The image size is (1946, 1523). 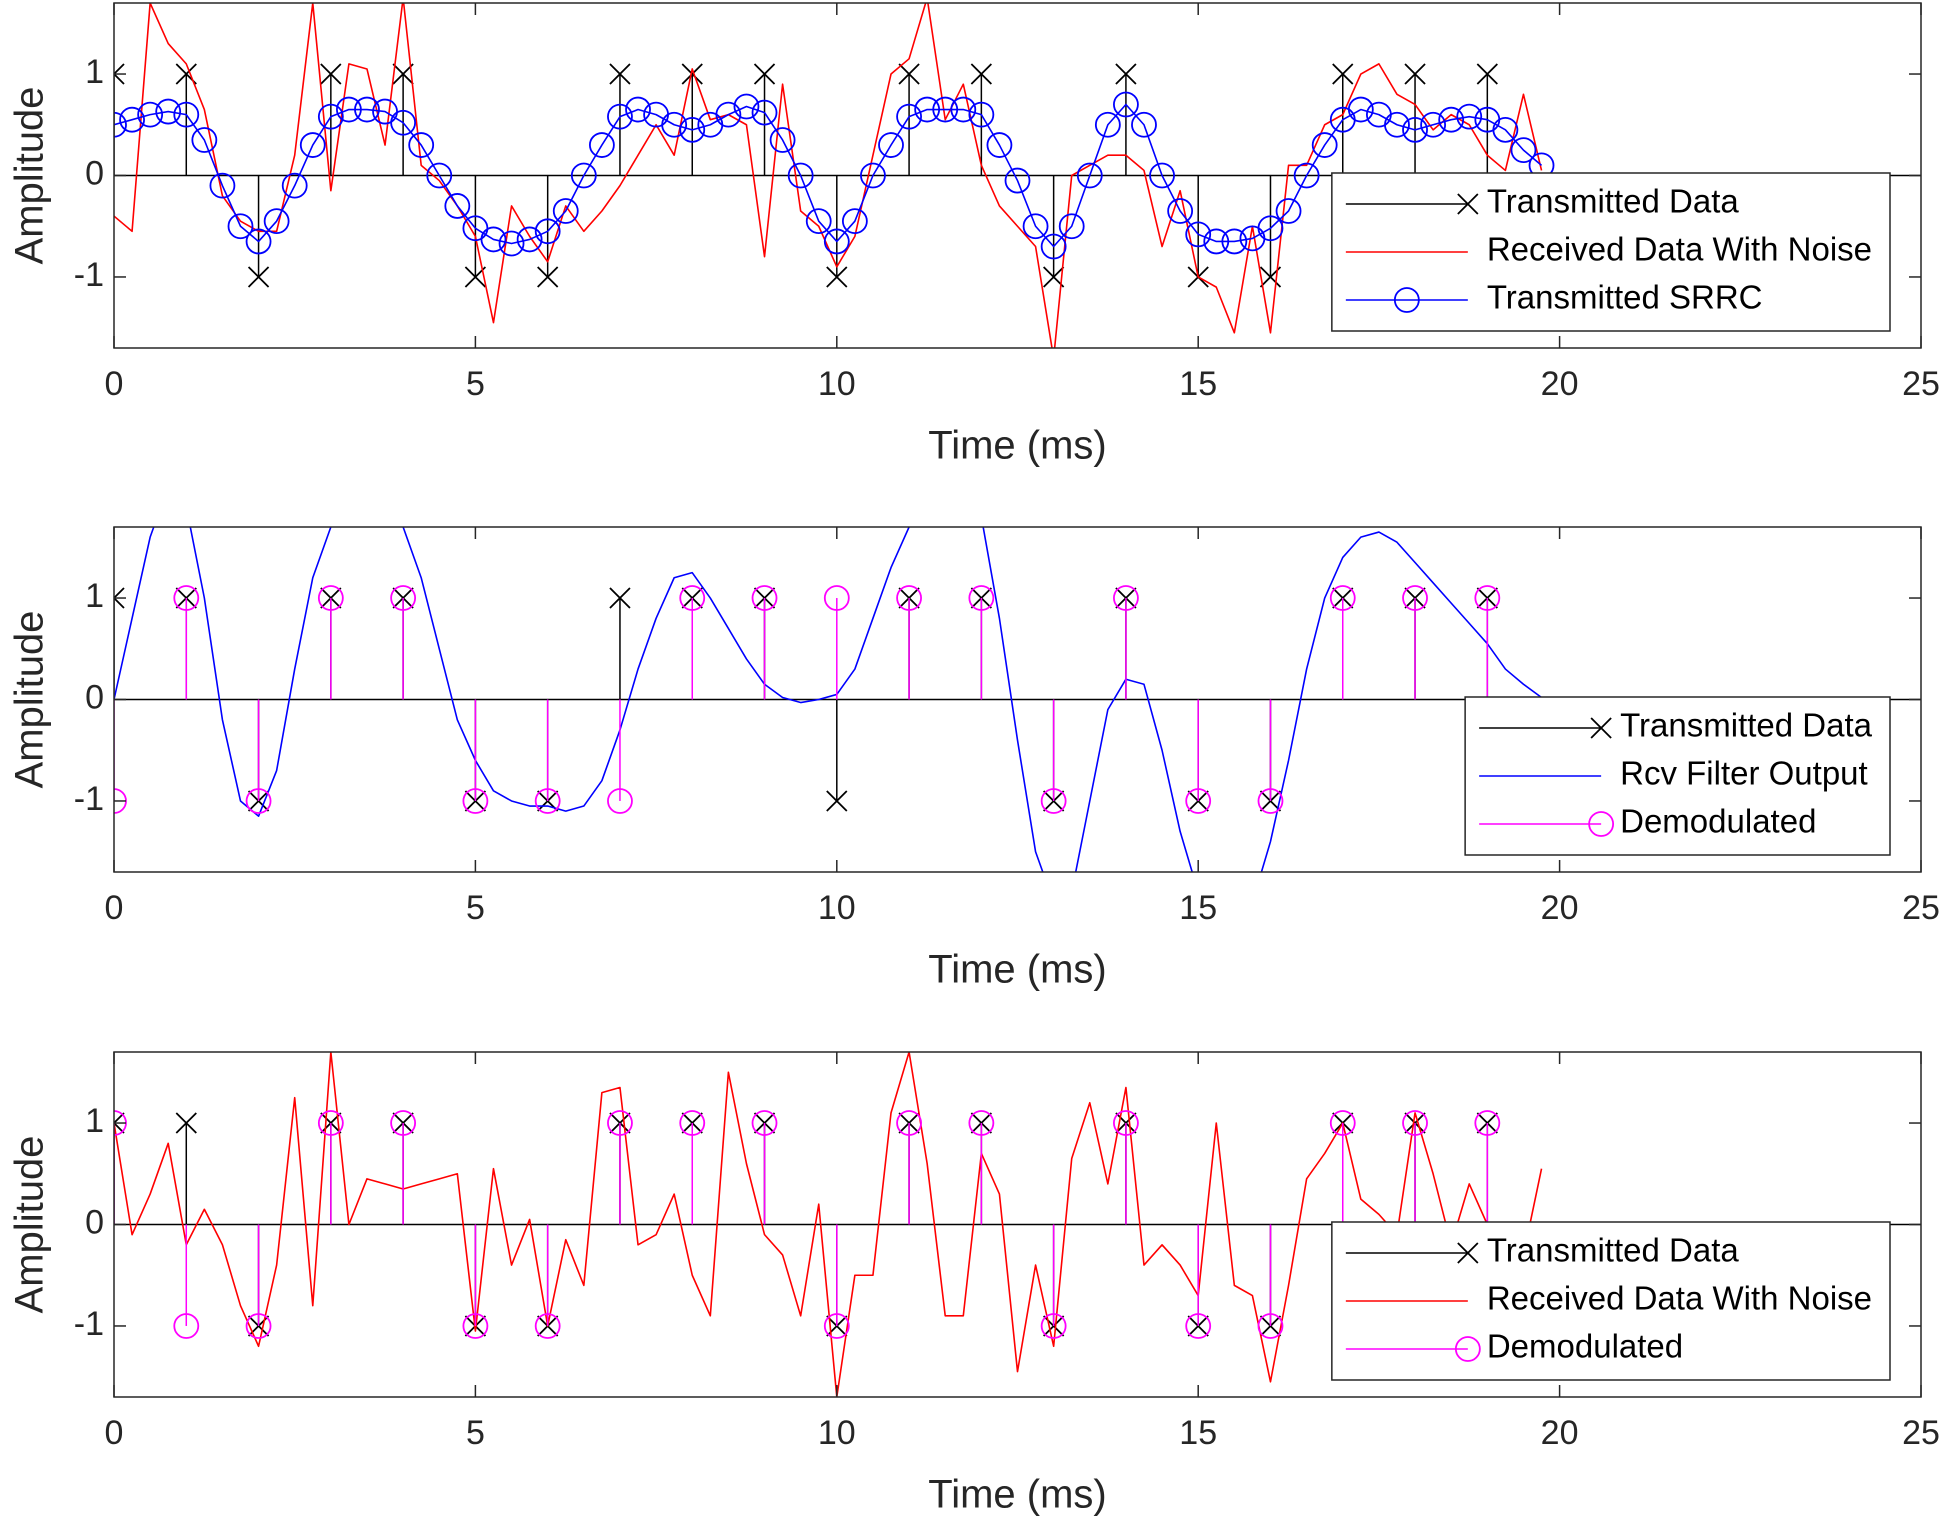 I want to click on legend-label: Demodulated, so click(x=1585, y=1346).